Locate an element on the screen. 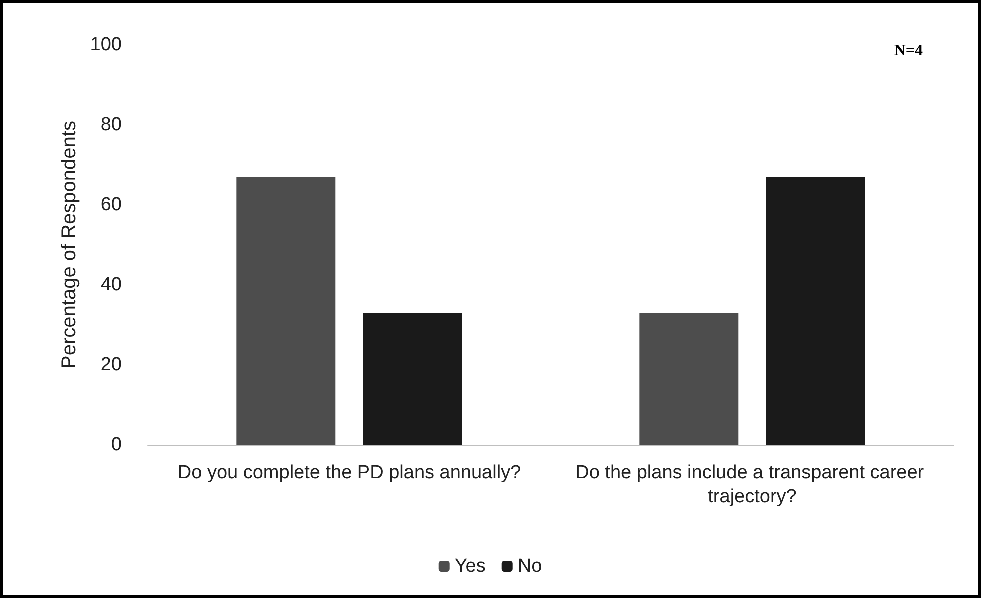  legend-label: No is located at coordinates (530, 566).